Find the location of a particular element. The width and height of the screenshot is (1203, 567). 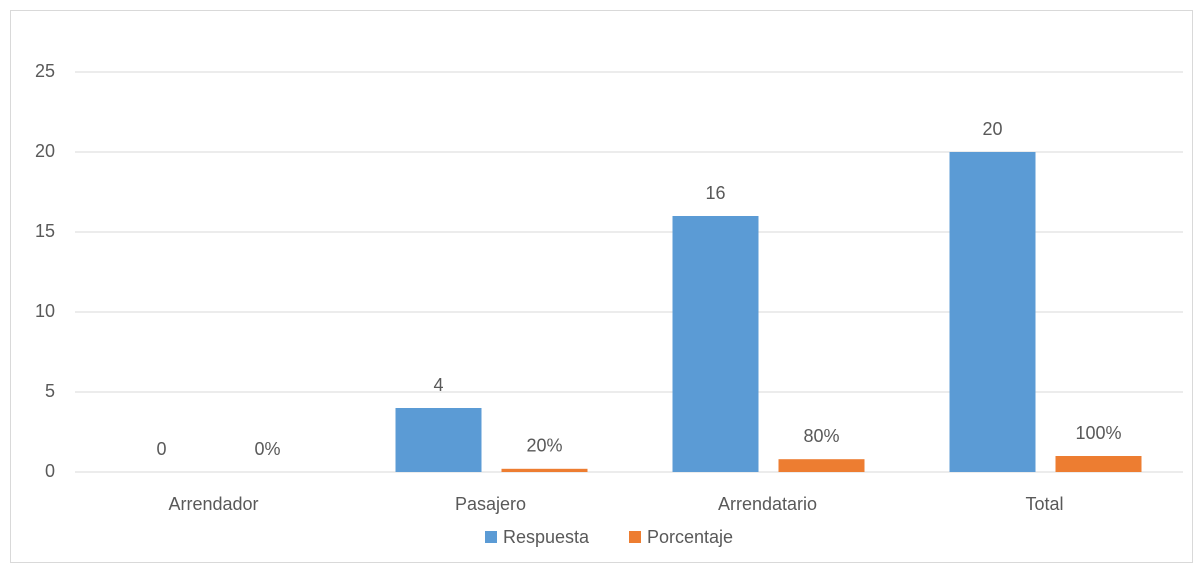

data-label: 80% is located at coordinates (821, 436).